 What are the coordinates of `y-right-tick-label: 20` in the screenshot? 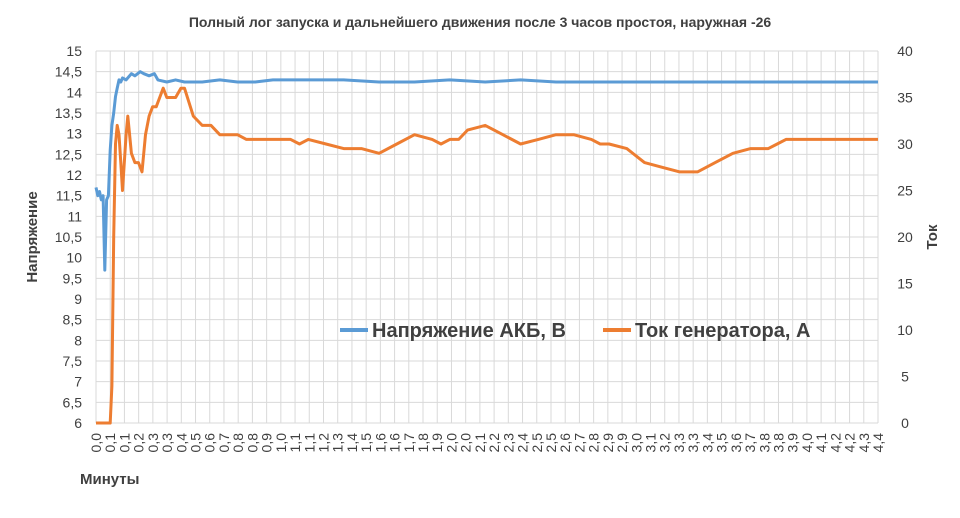 It's located at (905, 237).